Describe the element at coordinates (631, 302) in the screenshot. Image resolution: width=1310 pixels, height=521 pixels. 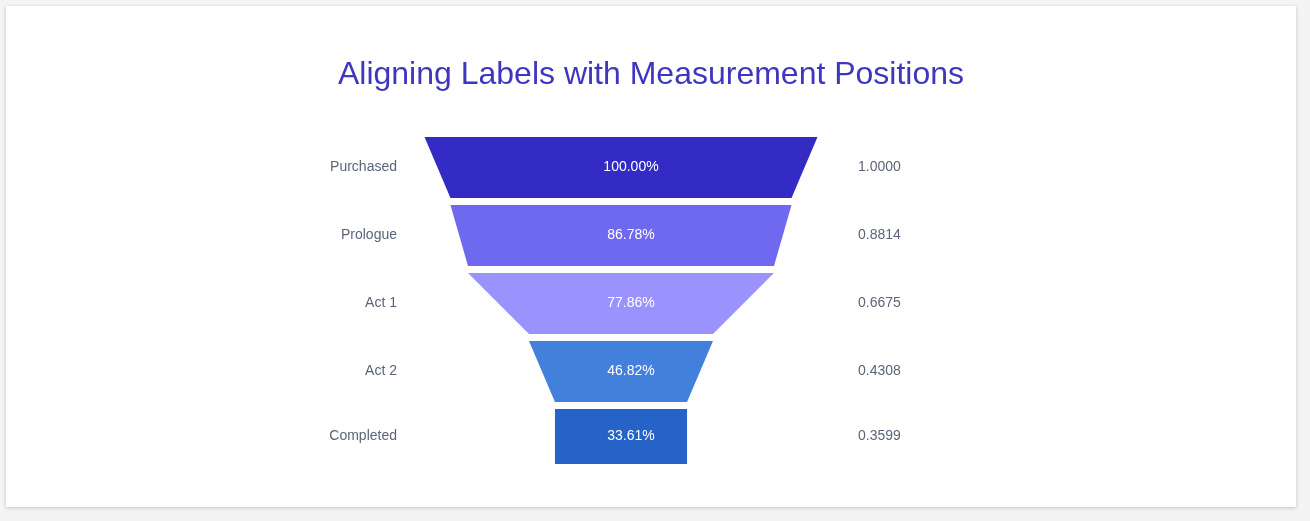
I see `data-label: 77.86%` at that location.